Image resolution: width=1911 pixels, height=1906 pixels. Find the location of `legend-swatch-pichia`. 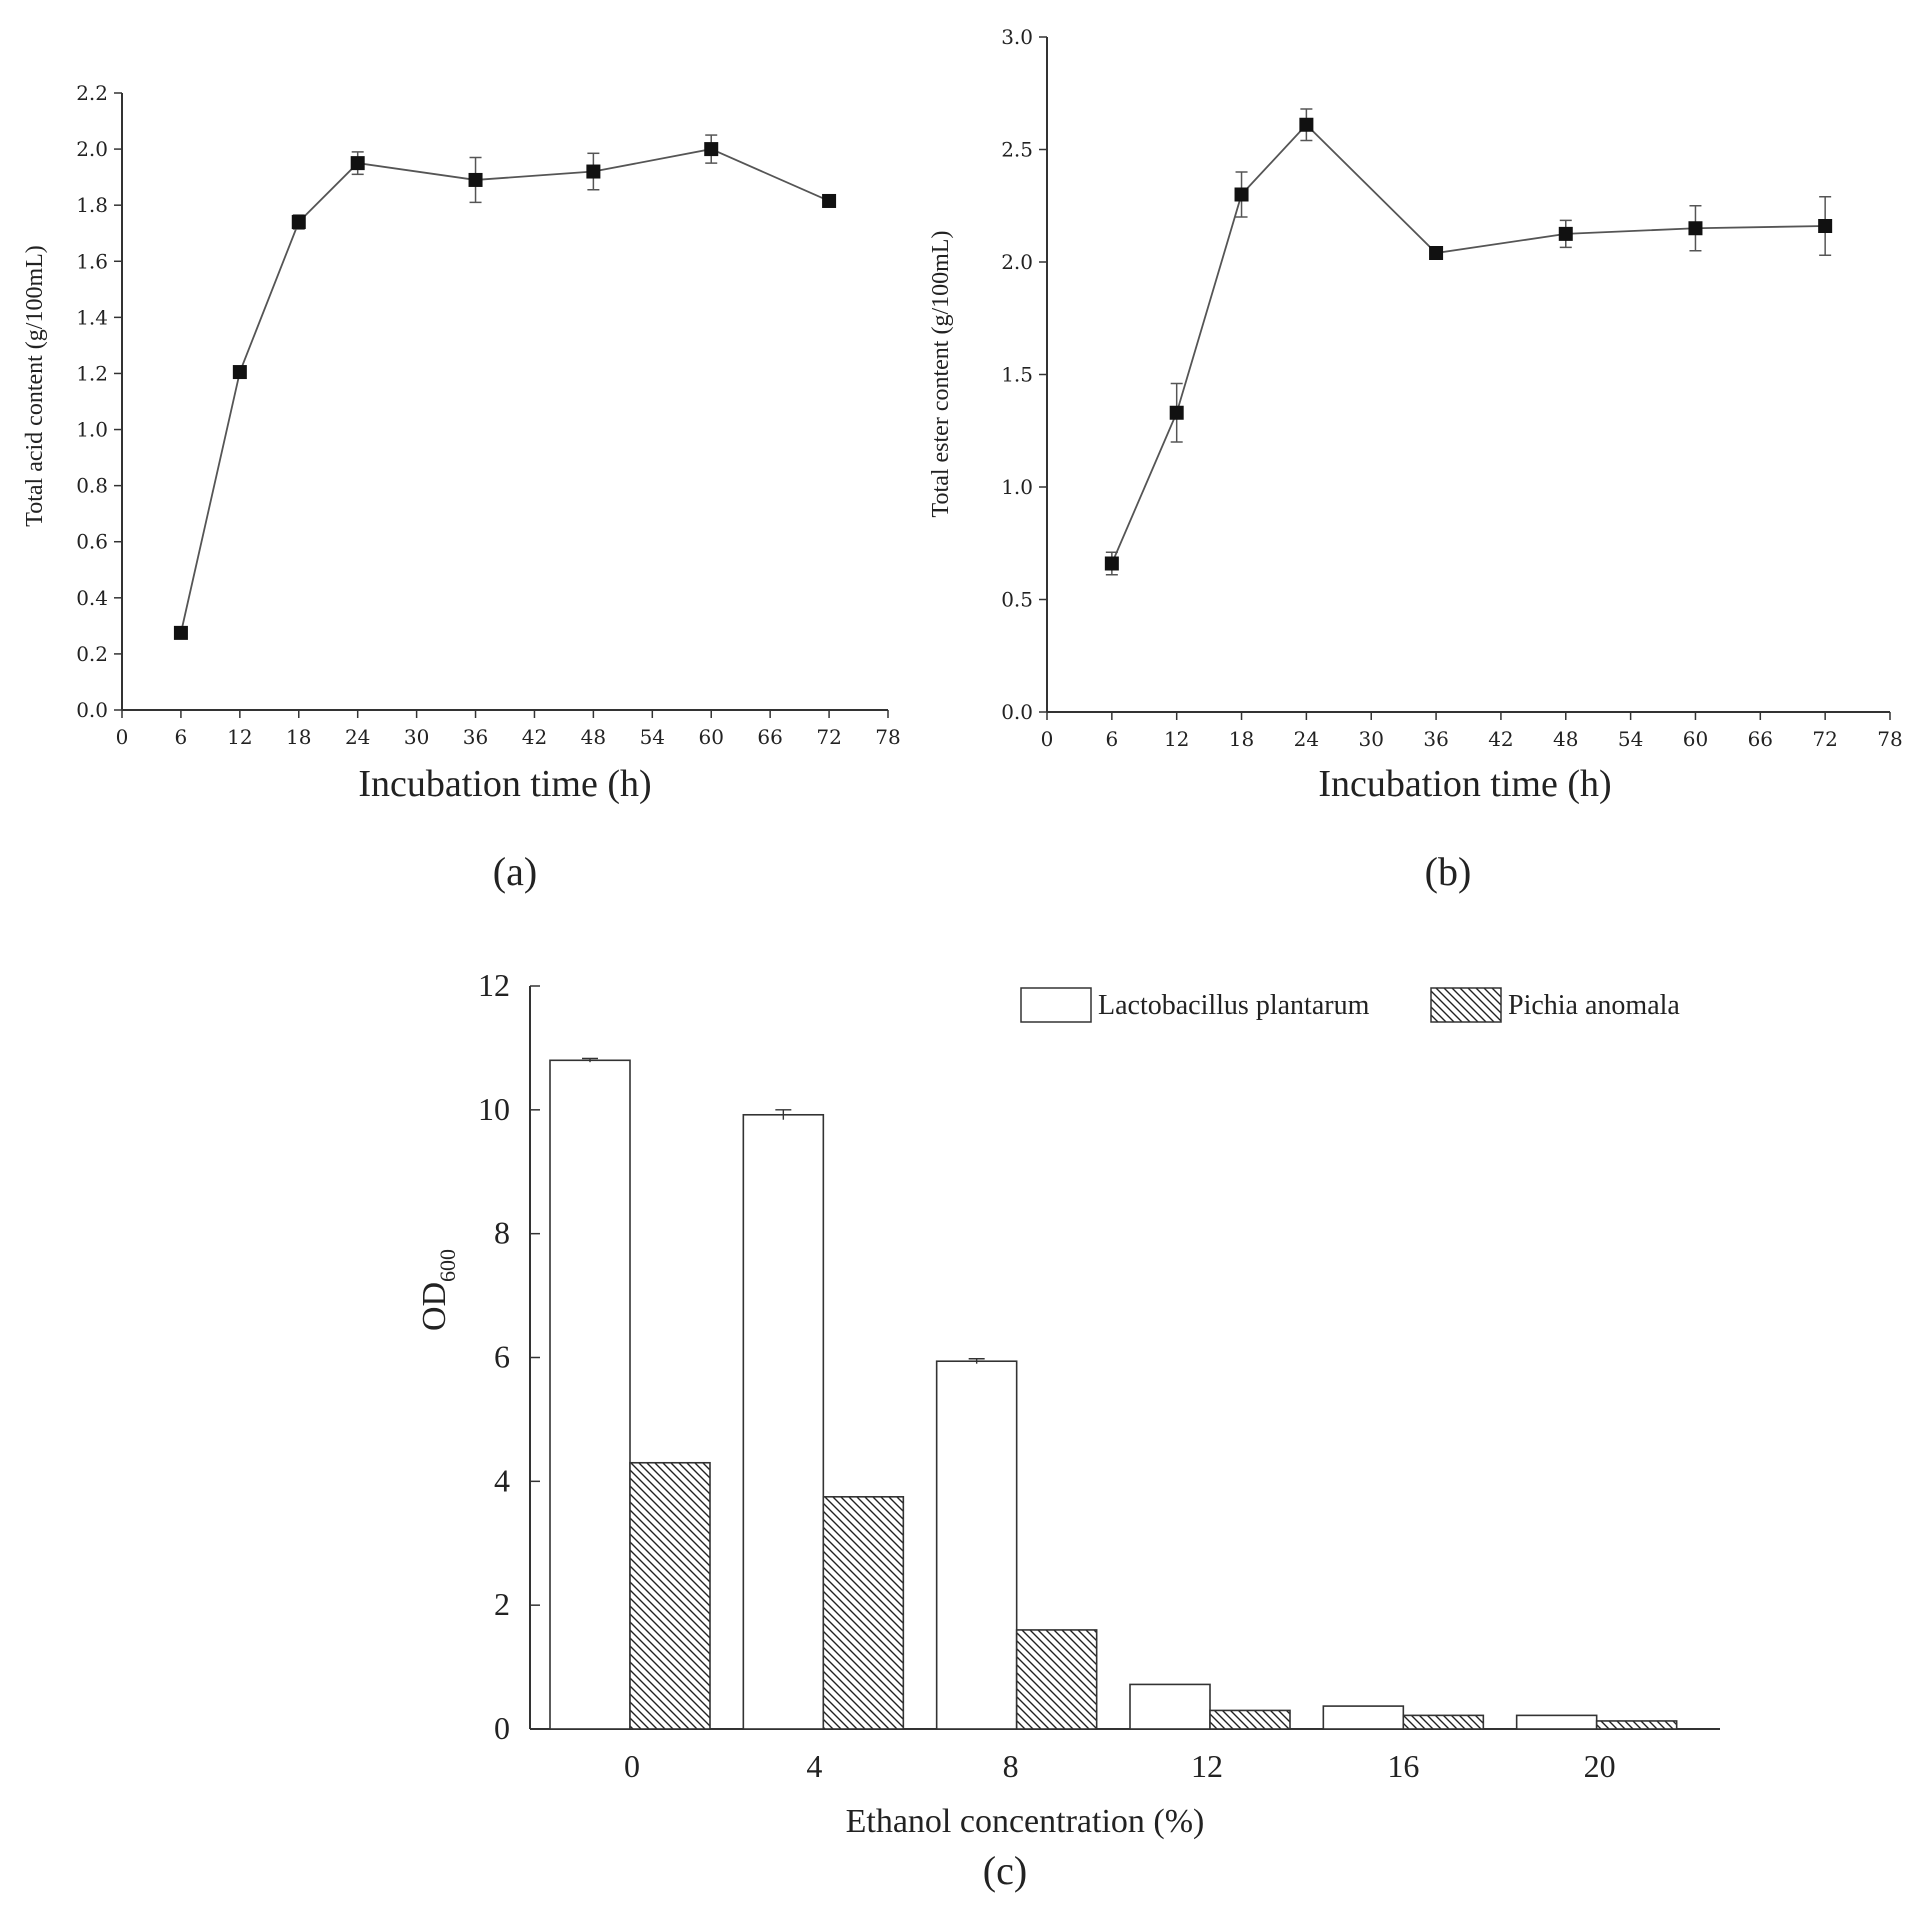

legend-swatch-pichia is located at coordinates (1466, 1005).